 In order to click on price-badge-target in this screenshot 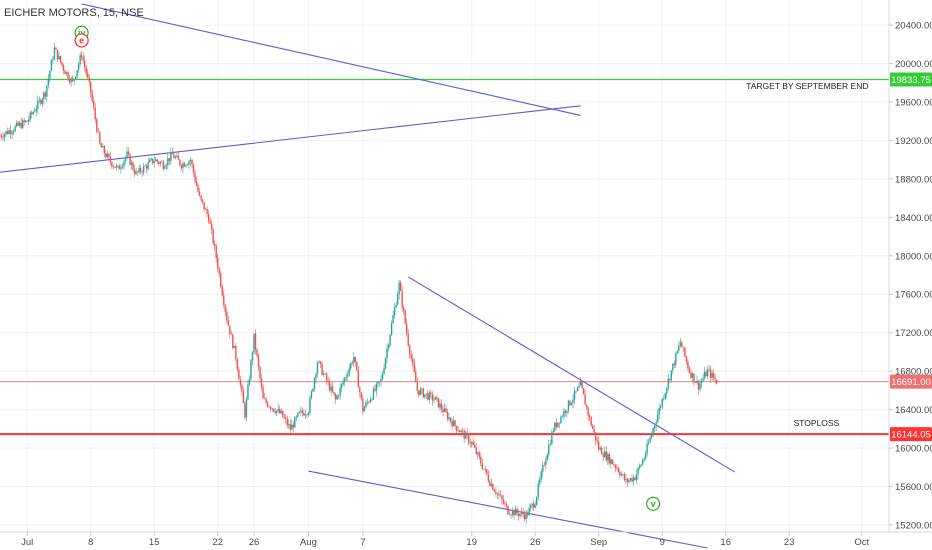, I will do `click(911, 79)`.